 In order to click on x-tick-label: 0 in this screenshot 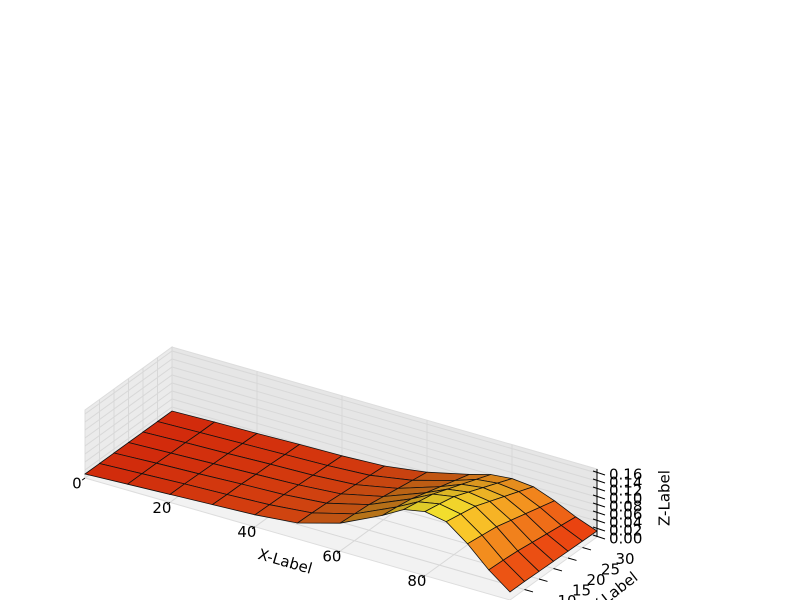, I will do `click(77, 483)`.